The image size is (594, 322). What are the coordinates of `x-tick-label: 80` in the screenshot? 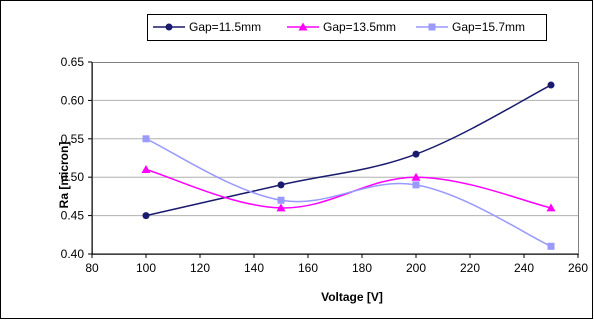 It's located at (92, 268).